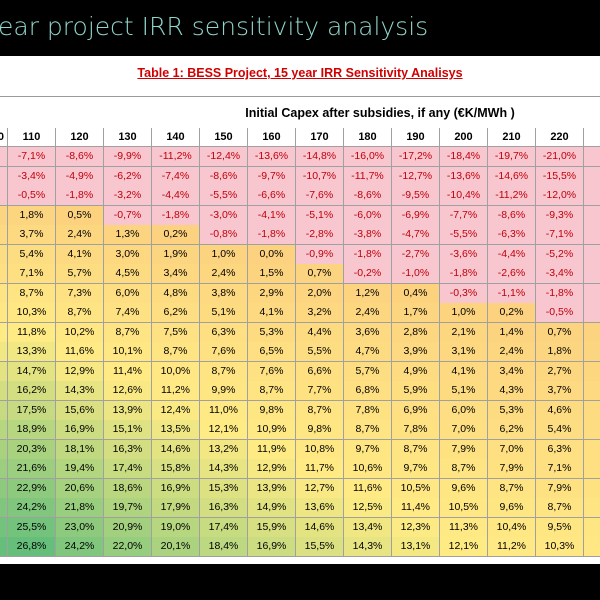  Describe the element at coordinates (32, 430) in the screenshot. I see `irr-cell: 18,9%` at that location.